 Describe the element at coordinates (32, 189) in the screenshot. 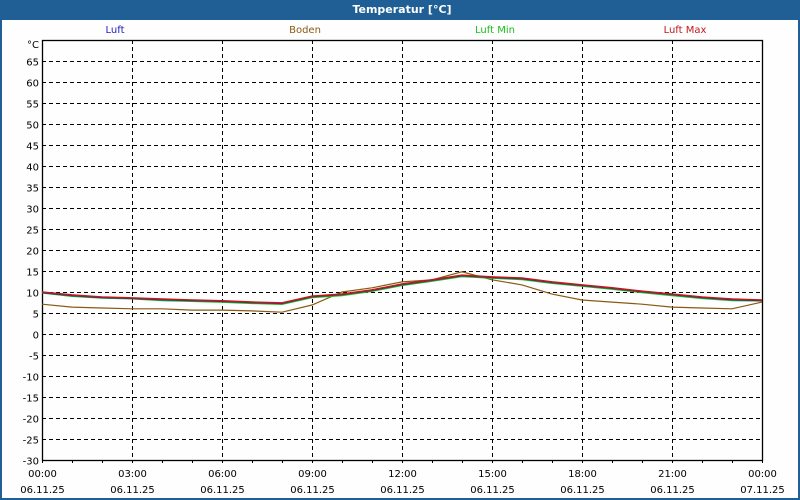

I see `y-tick-label: 35` at that location.